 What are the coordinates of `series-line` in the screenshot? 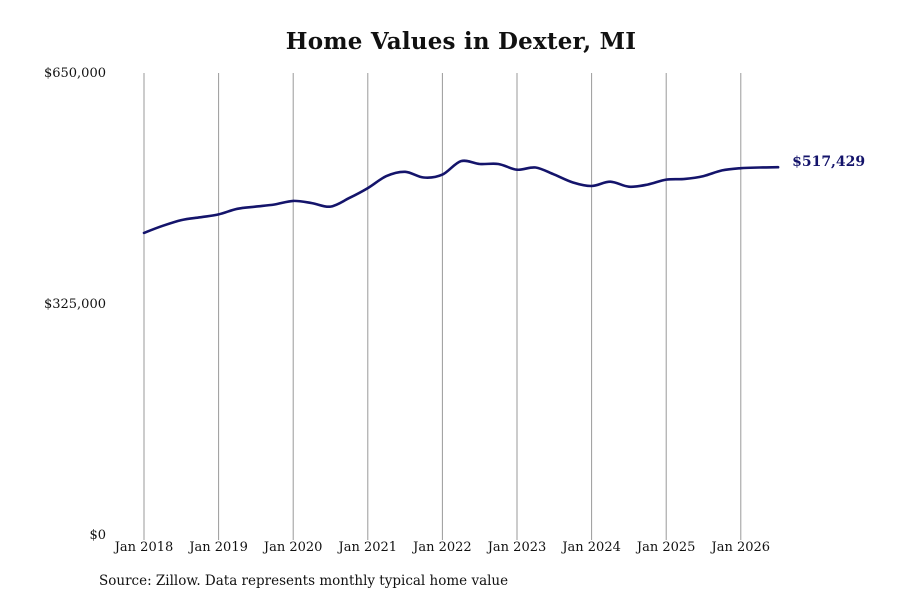 It's located at (461, 197).